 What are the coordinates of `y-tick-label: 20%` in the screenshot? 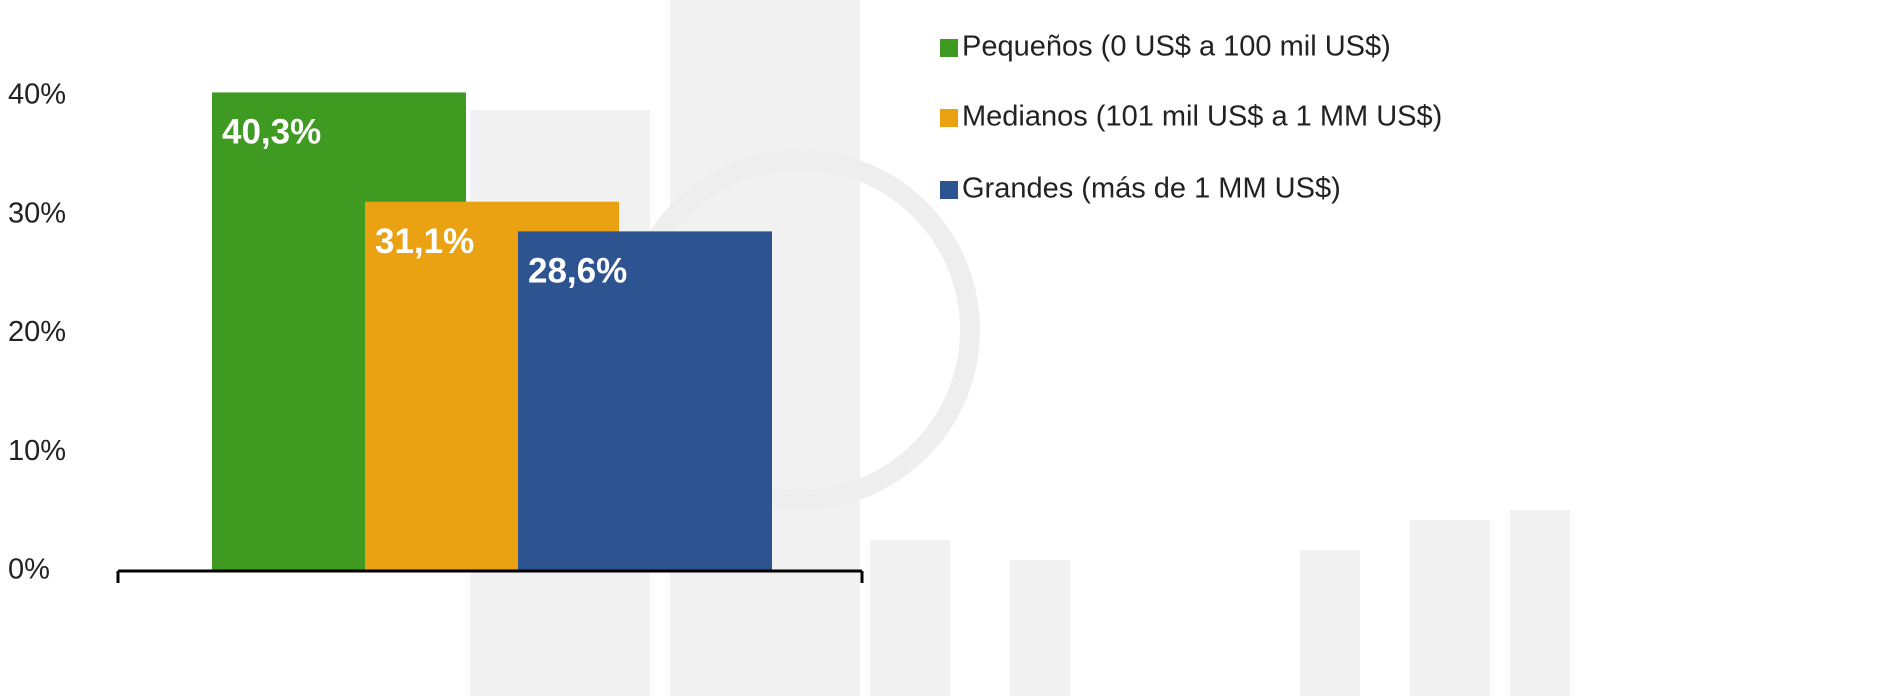 It's located at (37, 332).